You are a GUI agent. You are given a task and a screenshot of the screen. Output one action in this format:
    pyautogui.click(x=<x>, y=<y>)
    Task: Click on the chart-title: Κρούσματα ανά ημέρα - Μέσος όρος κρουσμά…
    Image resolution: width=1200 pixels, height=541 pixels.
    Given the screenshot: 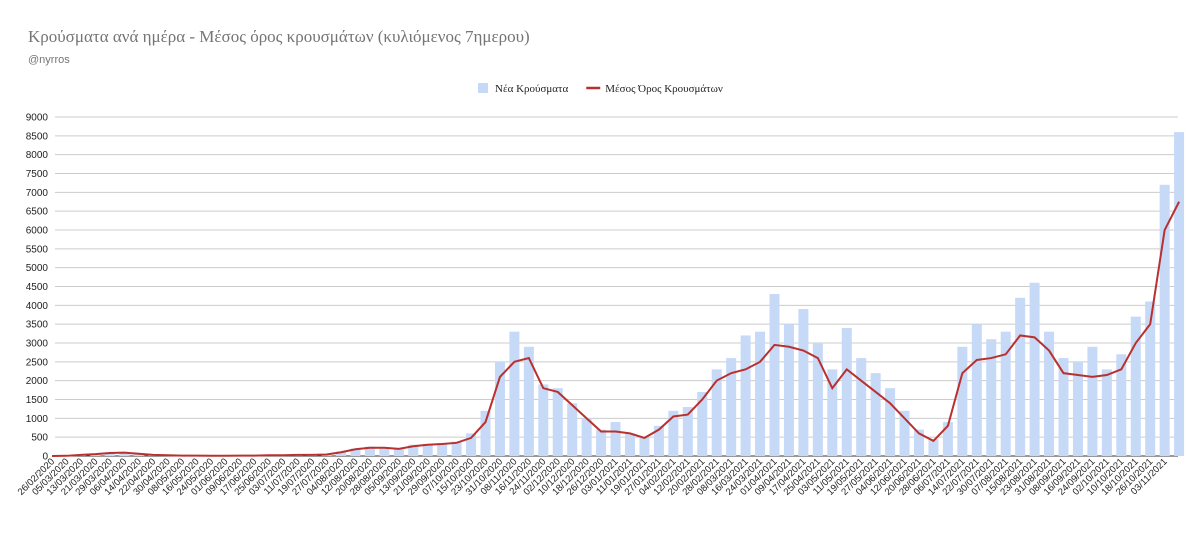 What is the action you would take?
    pyautogui.click(x=279, y=36)
    